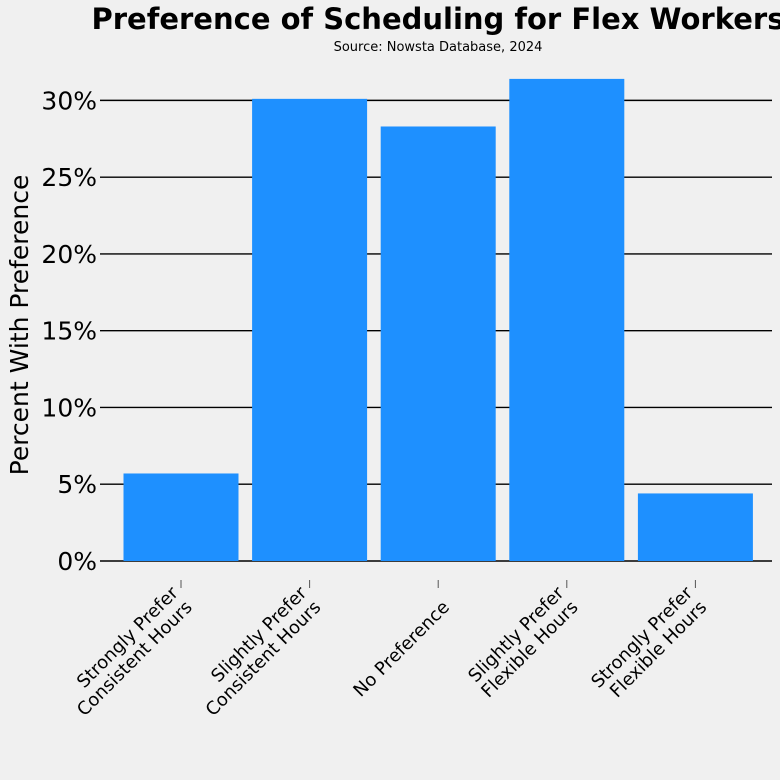 The height and width of the screenshot is (780, 780). What do you see at coordinates (69, 254) in the screenshot?
I see `y-tick-label: 20%` at bounding box center [69, 254].